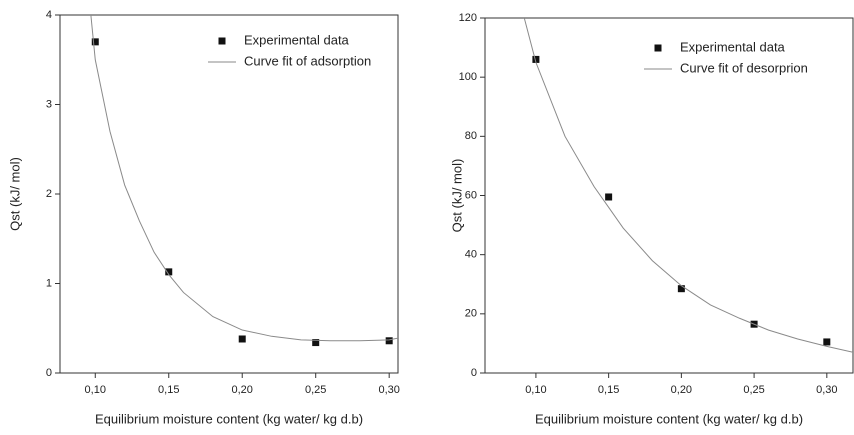  What do you see at coordinates (744, 67) in the screenshot?
I see `legend-label: Curve fit of desorprion` at bounding box center [744, 67].